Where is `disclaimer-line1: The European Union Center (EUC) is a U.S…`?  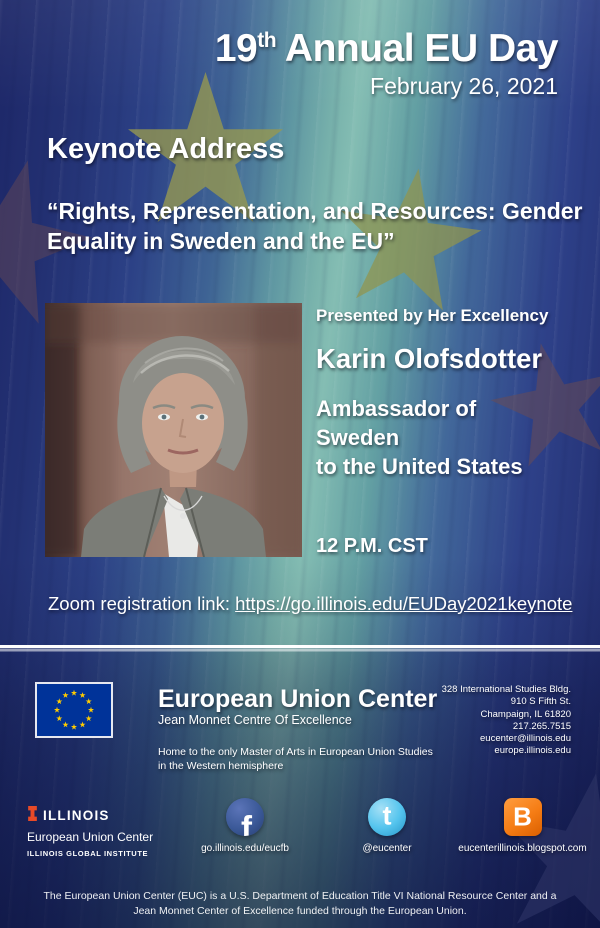
disclaimer-line1: The European Union Center (EUC) is a U.S… is located at coordinates (300, 896).